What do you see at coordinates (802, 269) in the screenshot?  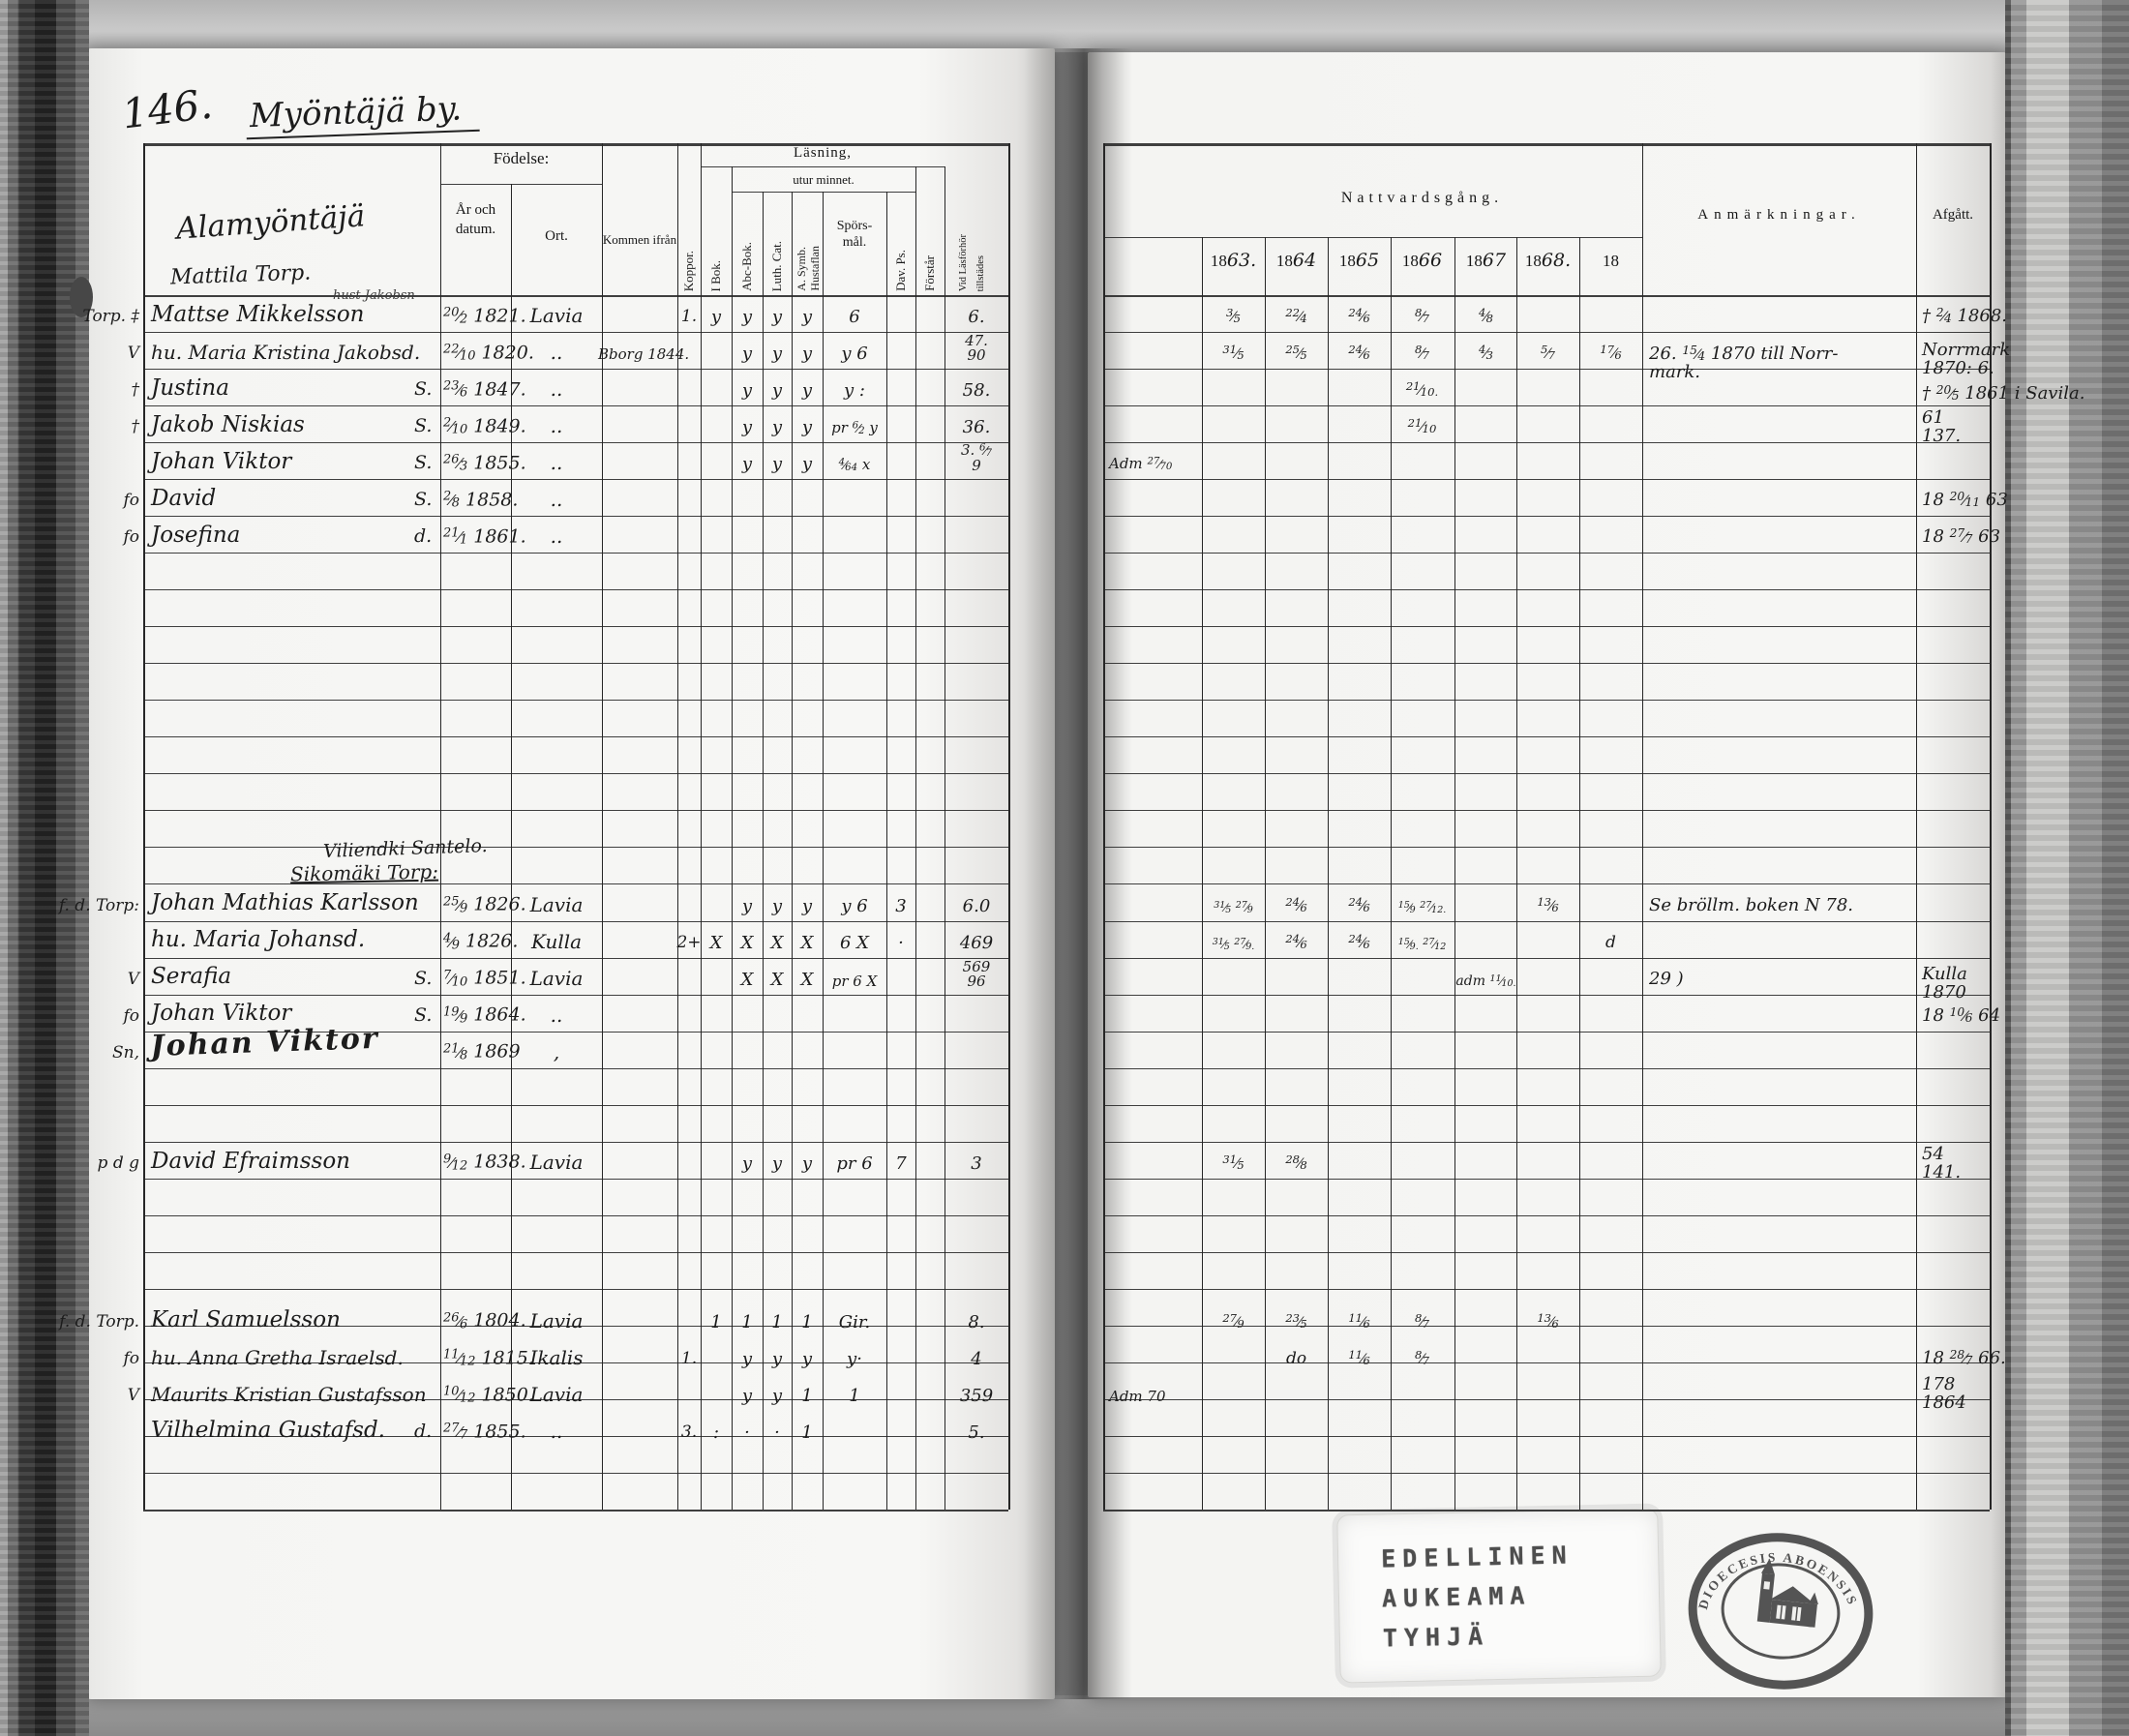 I see `header-col-asymb: A. Symb.` at bounding box center [802, 269].